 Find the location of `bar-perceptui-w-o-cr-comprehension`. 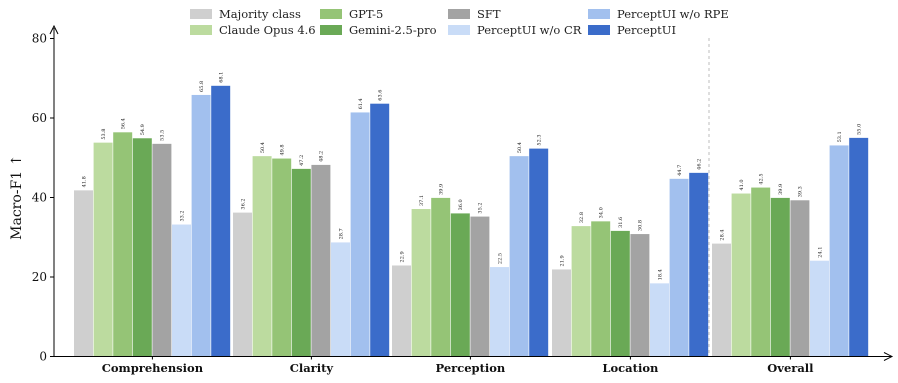

bar-perceptui-w-o-cr-comprehension is located at coordinates (181, 290).